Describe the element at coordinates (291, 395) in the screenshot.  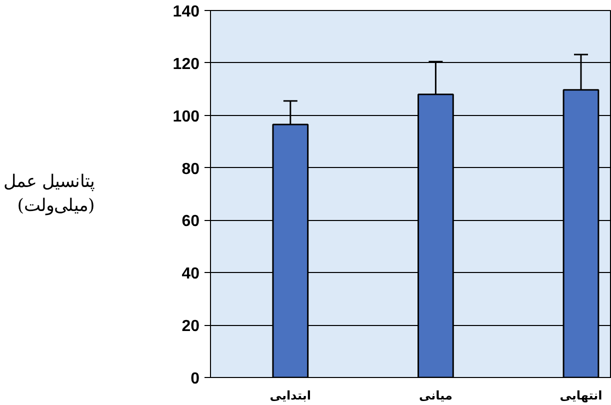
I see `x-tick-label: ابتدایی` at that location.